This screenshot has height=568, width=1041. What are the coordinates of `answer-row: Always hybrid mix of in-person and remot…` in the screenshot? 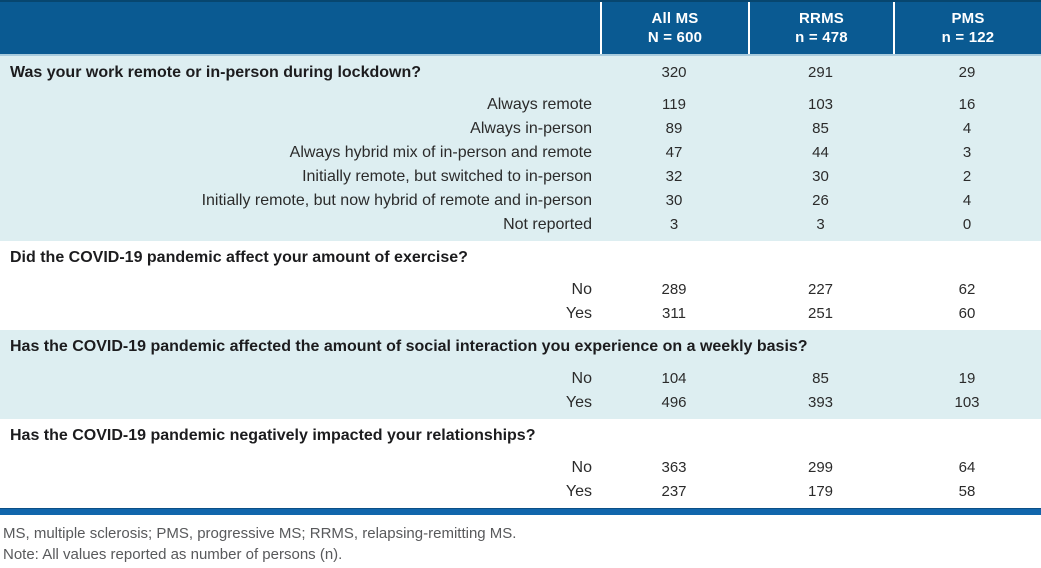 It's located at (520, 153).